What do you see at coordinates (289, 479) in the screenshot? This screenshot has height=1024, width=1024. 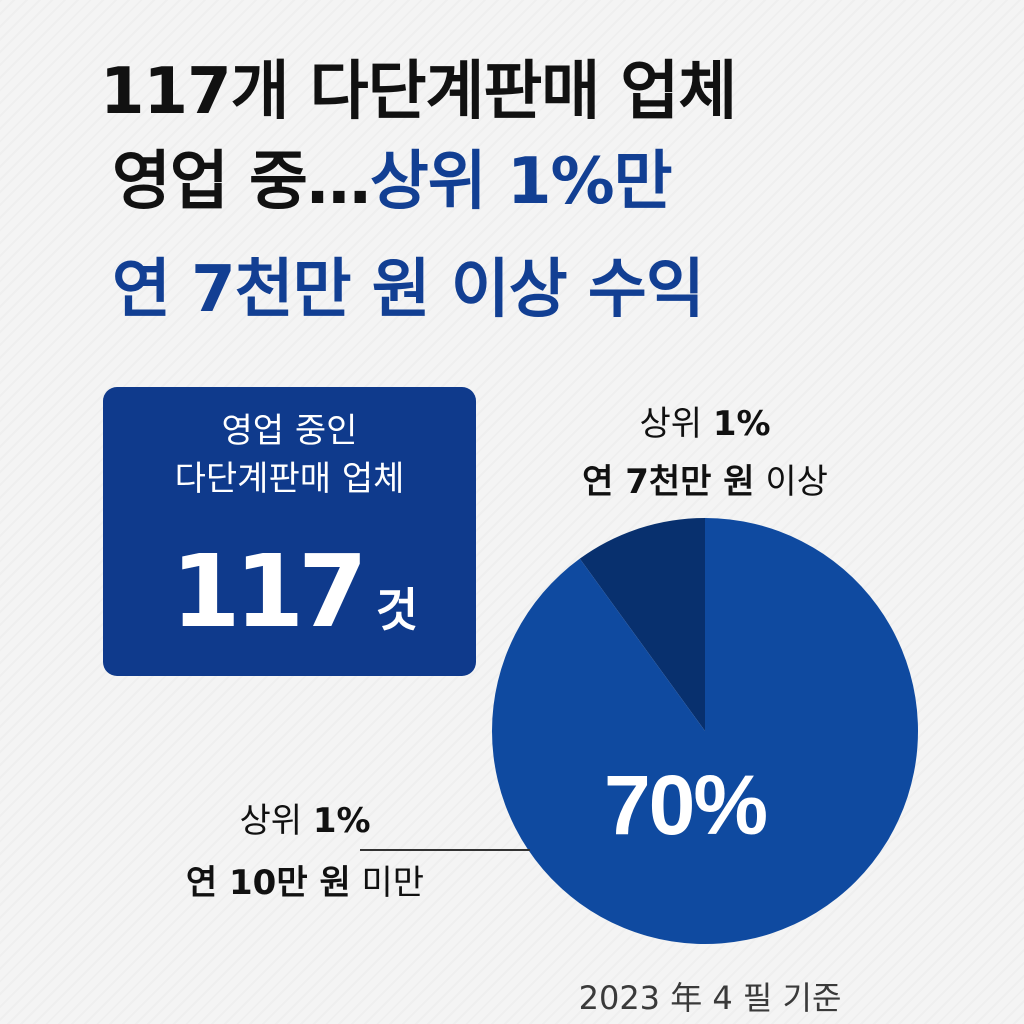 I see `count-box-line-2: 다단계판매 업체` at bounding box center [289, 479].